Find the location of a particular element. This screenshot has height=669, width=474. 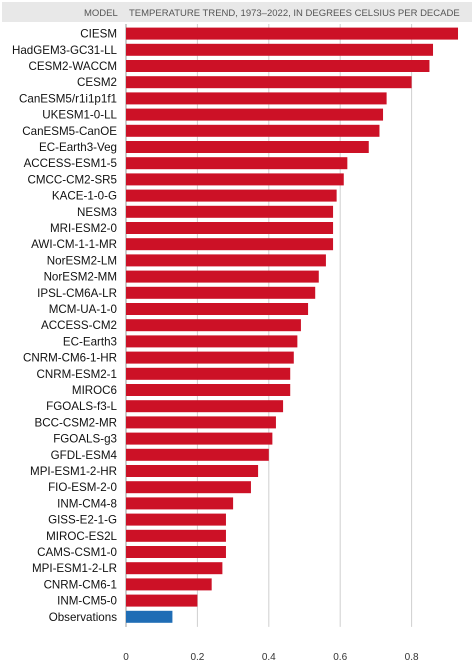

category-label: FGOALS-f3-L is located at coordinates (81, 406).